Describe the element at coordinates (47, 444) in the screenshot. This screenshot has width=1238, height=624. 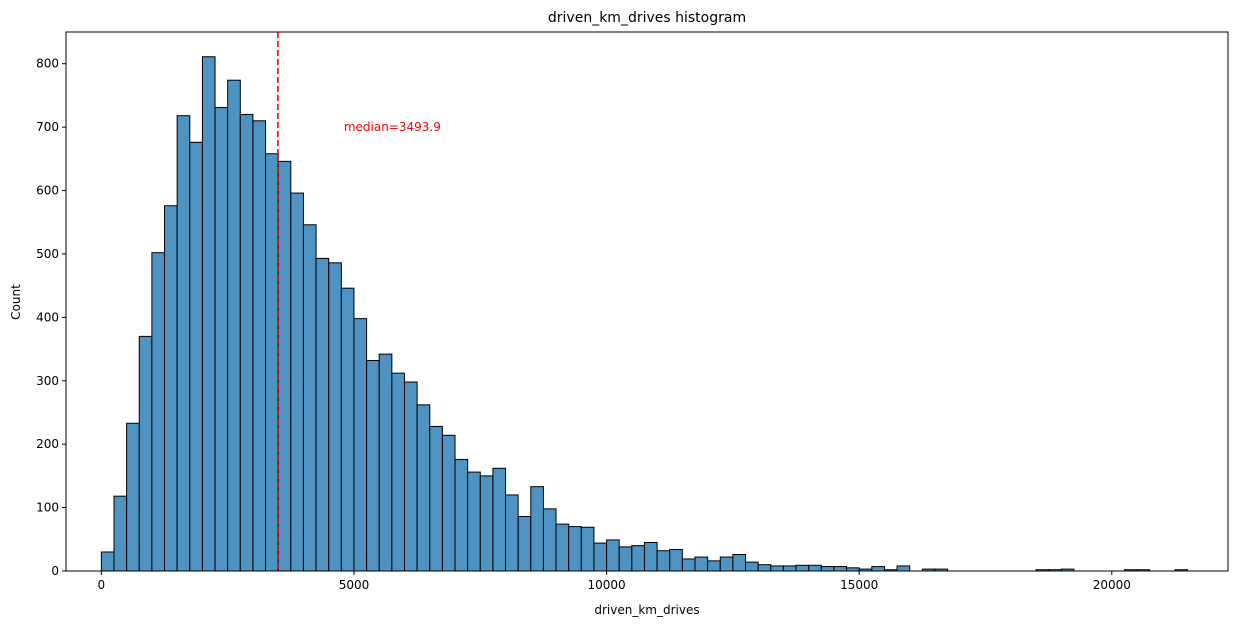
I see `y-tick-label: 200` at that location.